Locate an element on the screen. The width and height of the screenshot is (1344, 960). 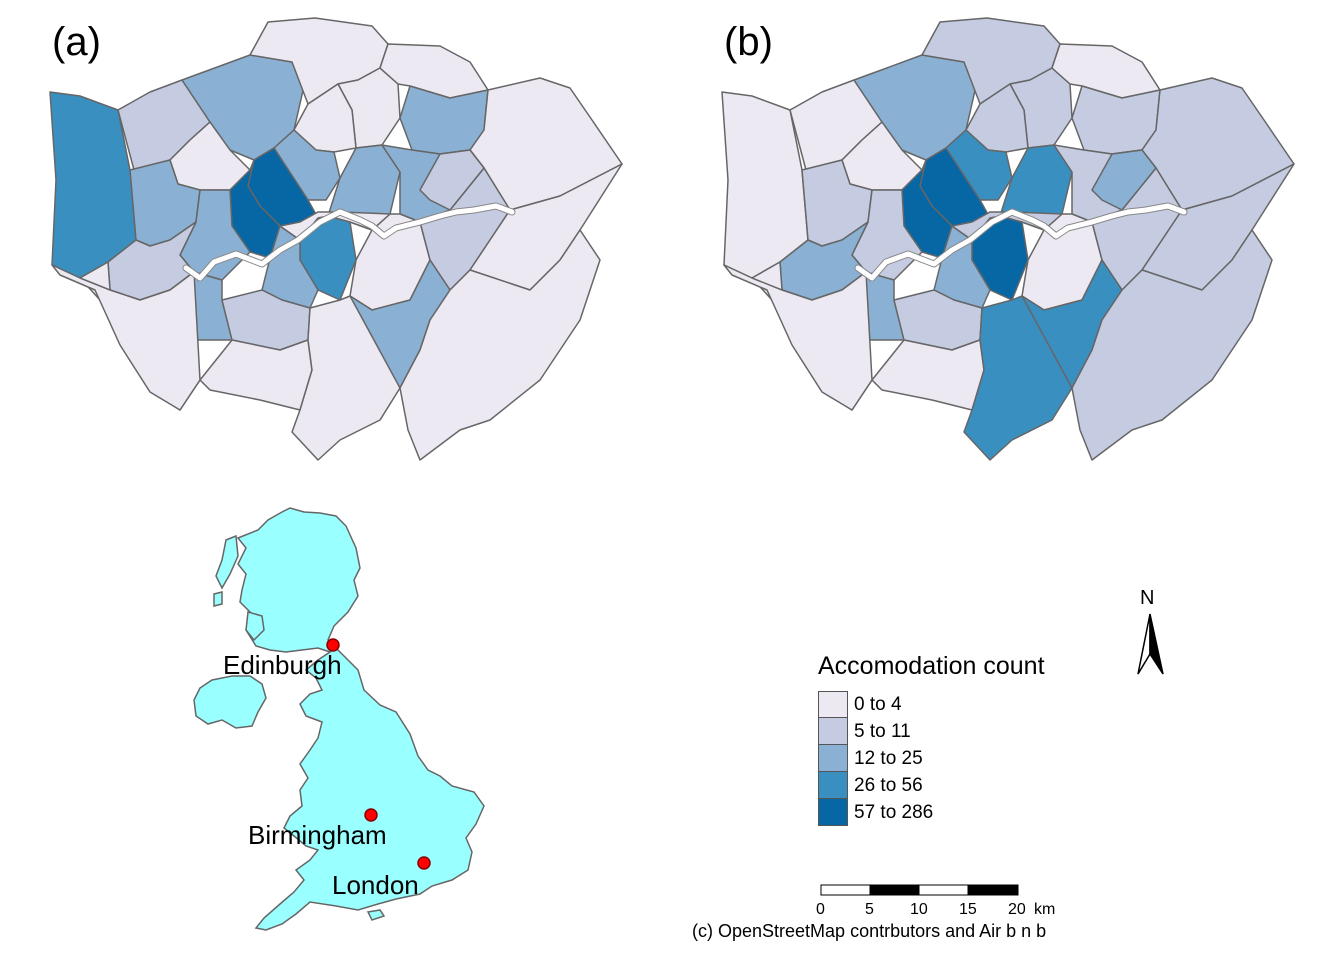
city-label-edinburgh: Edinburgh is located at coordinates (282, 665).